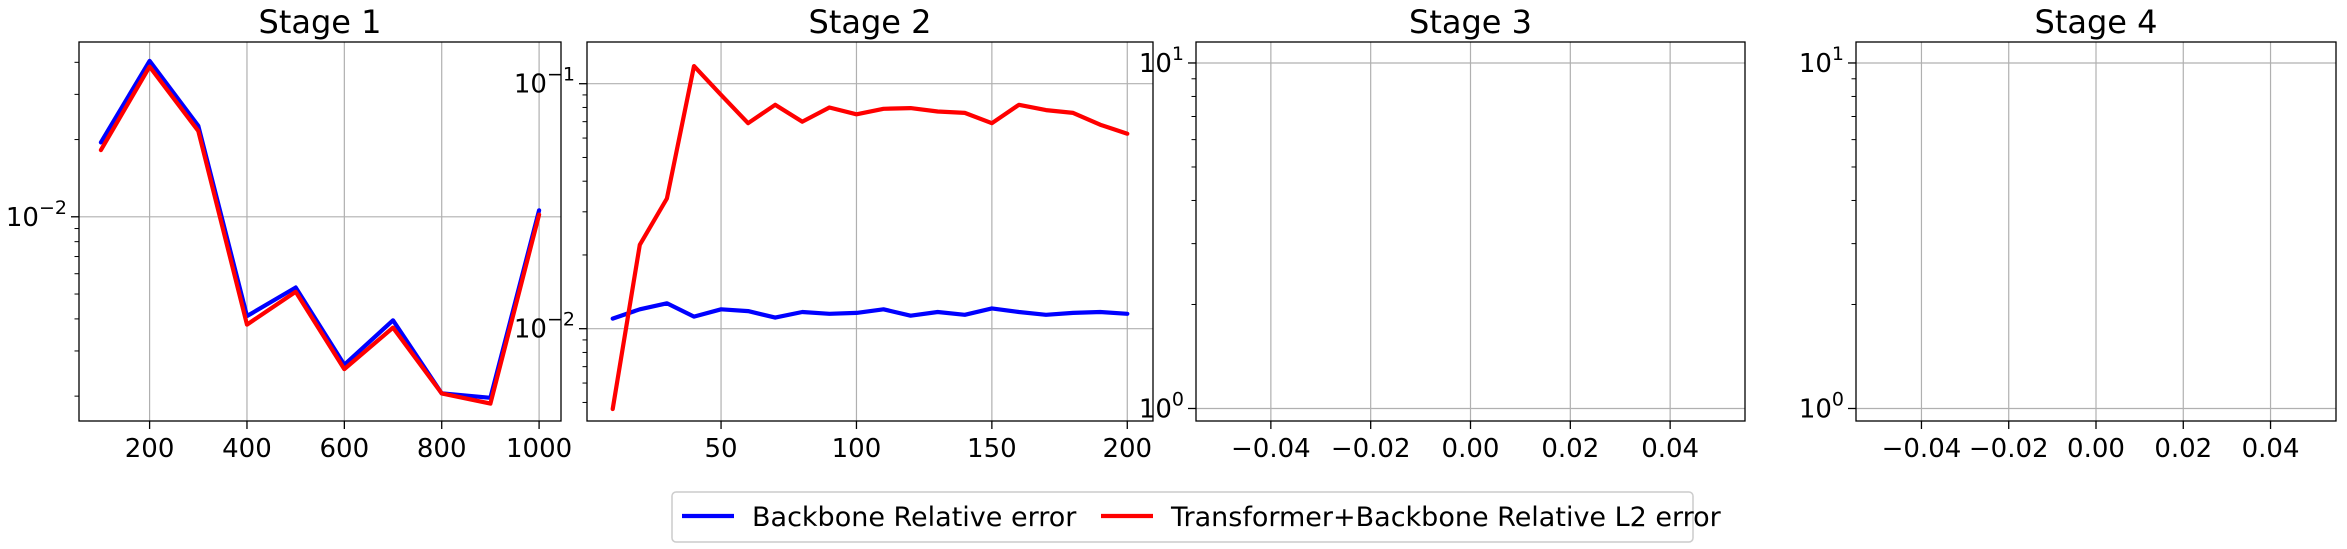 The image size is (2347, 549). I want to click on legend-frame, so click(1182, 517).